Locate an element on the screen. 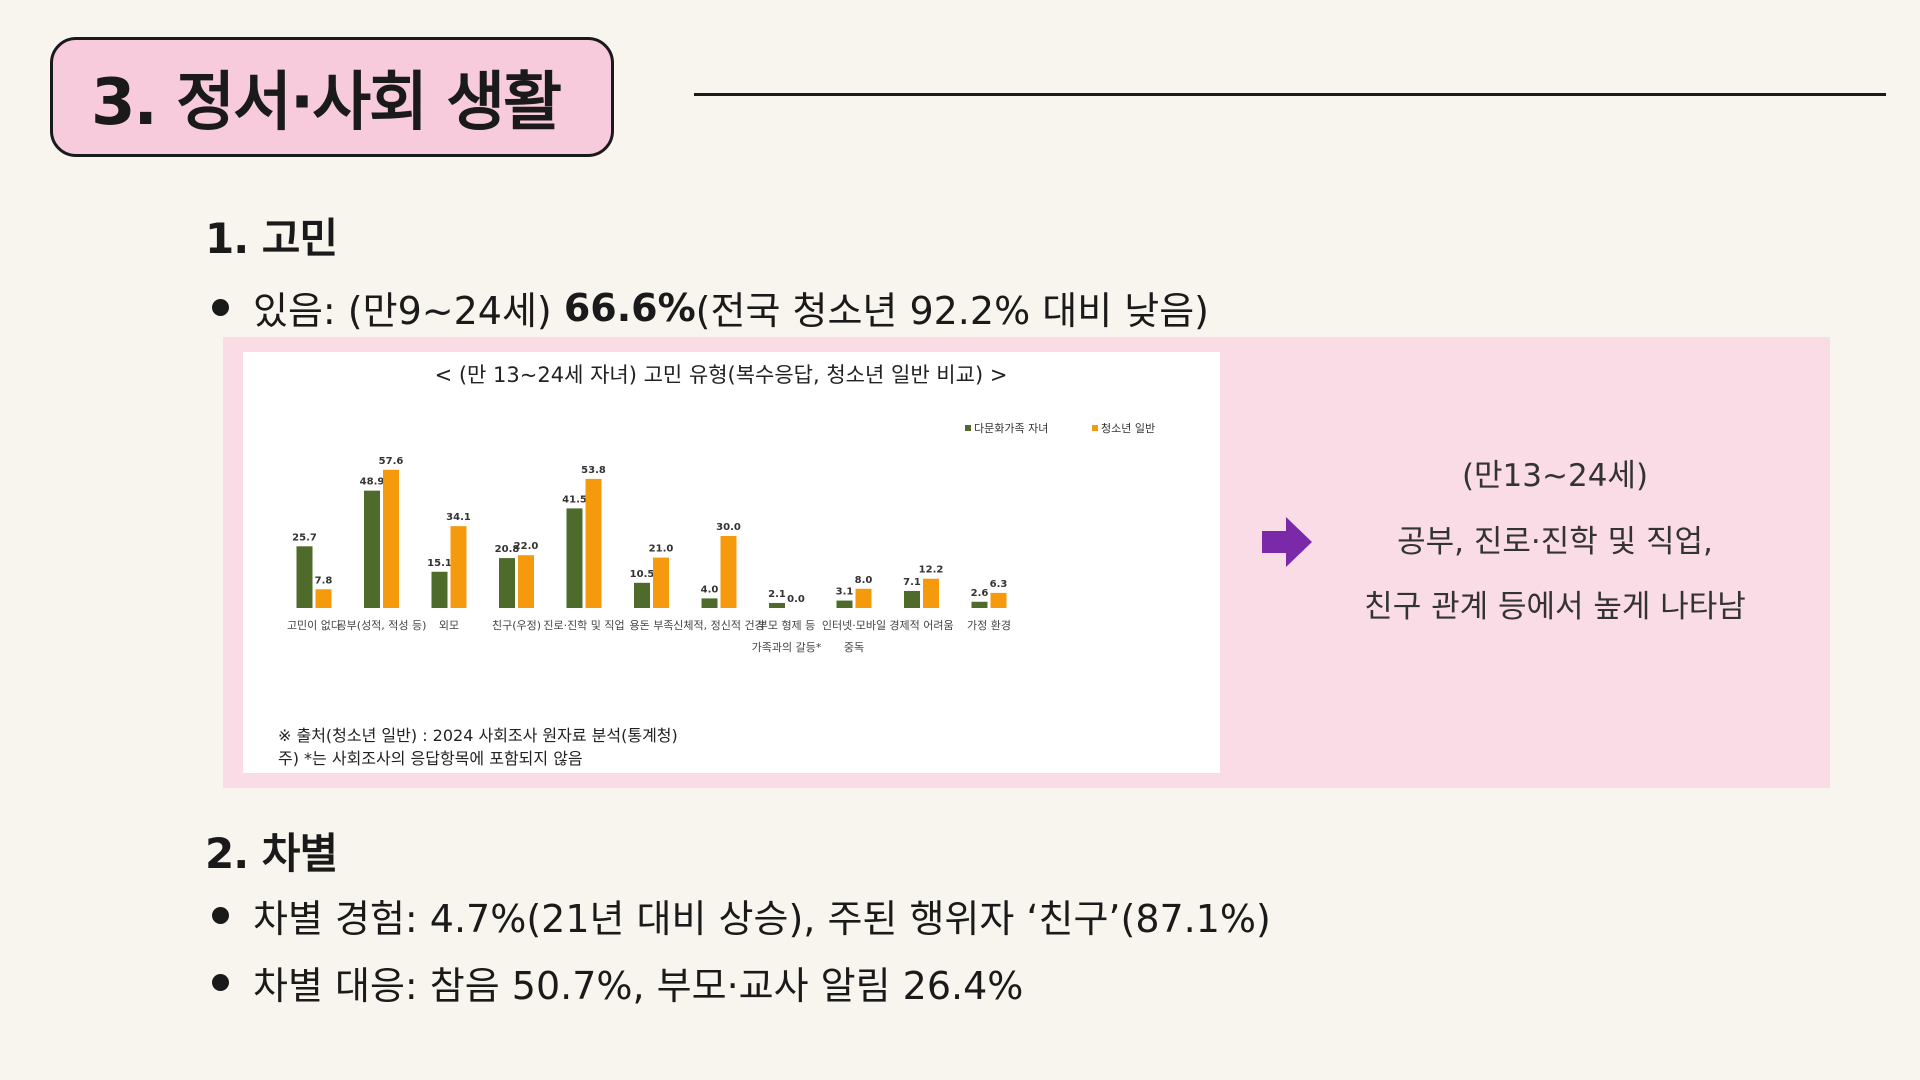 The image size is (1920, 1080). bar-value-label: 8.0 is located at coordinates (864, 580).